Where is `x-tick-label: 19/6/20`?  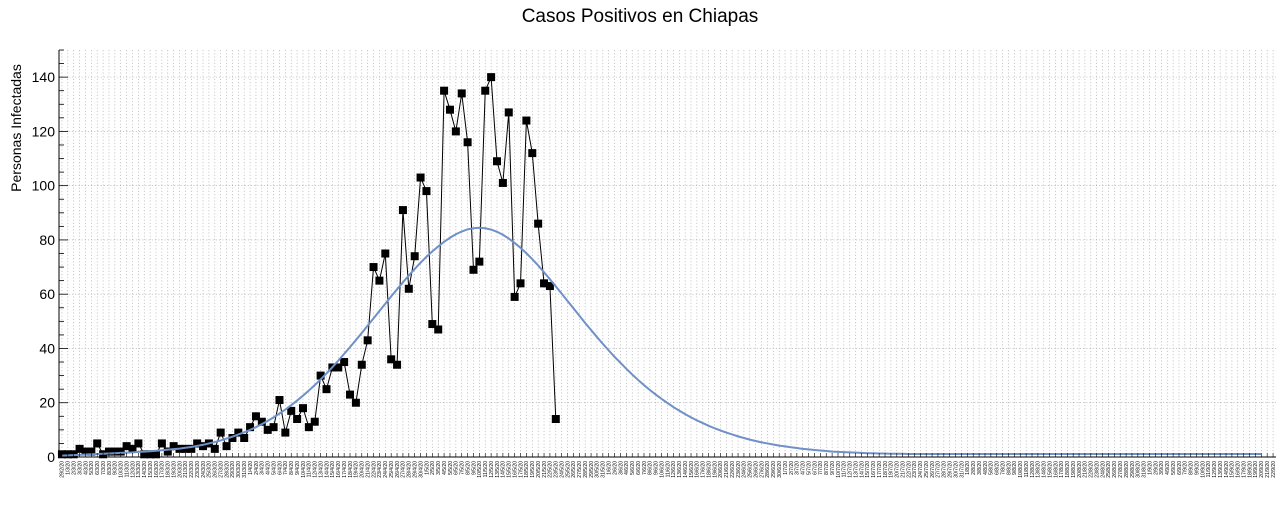 x-tick-label: 19/6/20 is located at coordinates (715, 469).